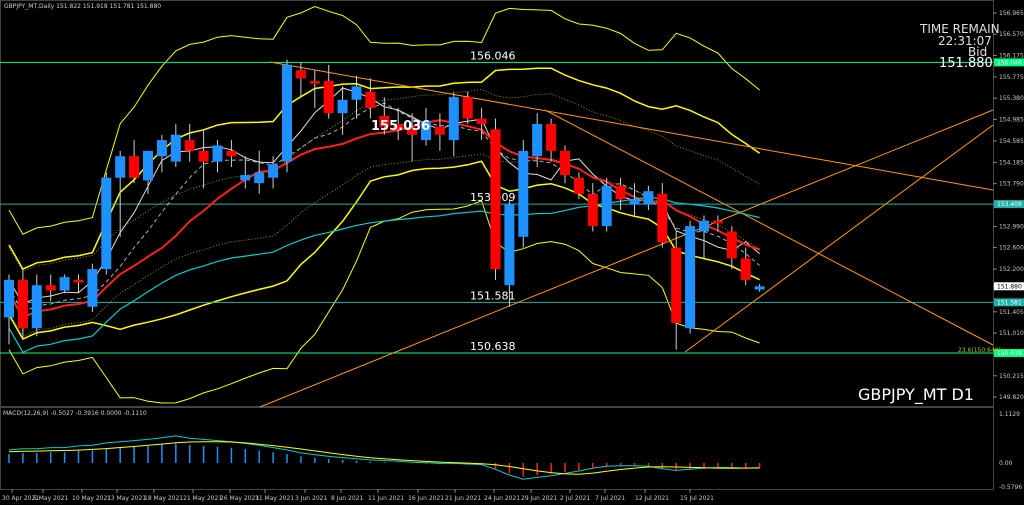  Describe the element at coordinates (426, 498) in the screenshot. I see `time-tick-label: 16 Jun 2021` at that location.